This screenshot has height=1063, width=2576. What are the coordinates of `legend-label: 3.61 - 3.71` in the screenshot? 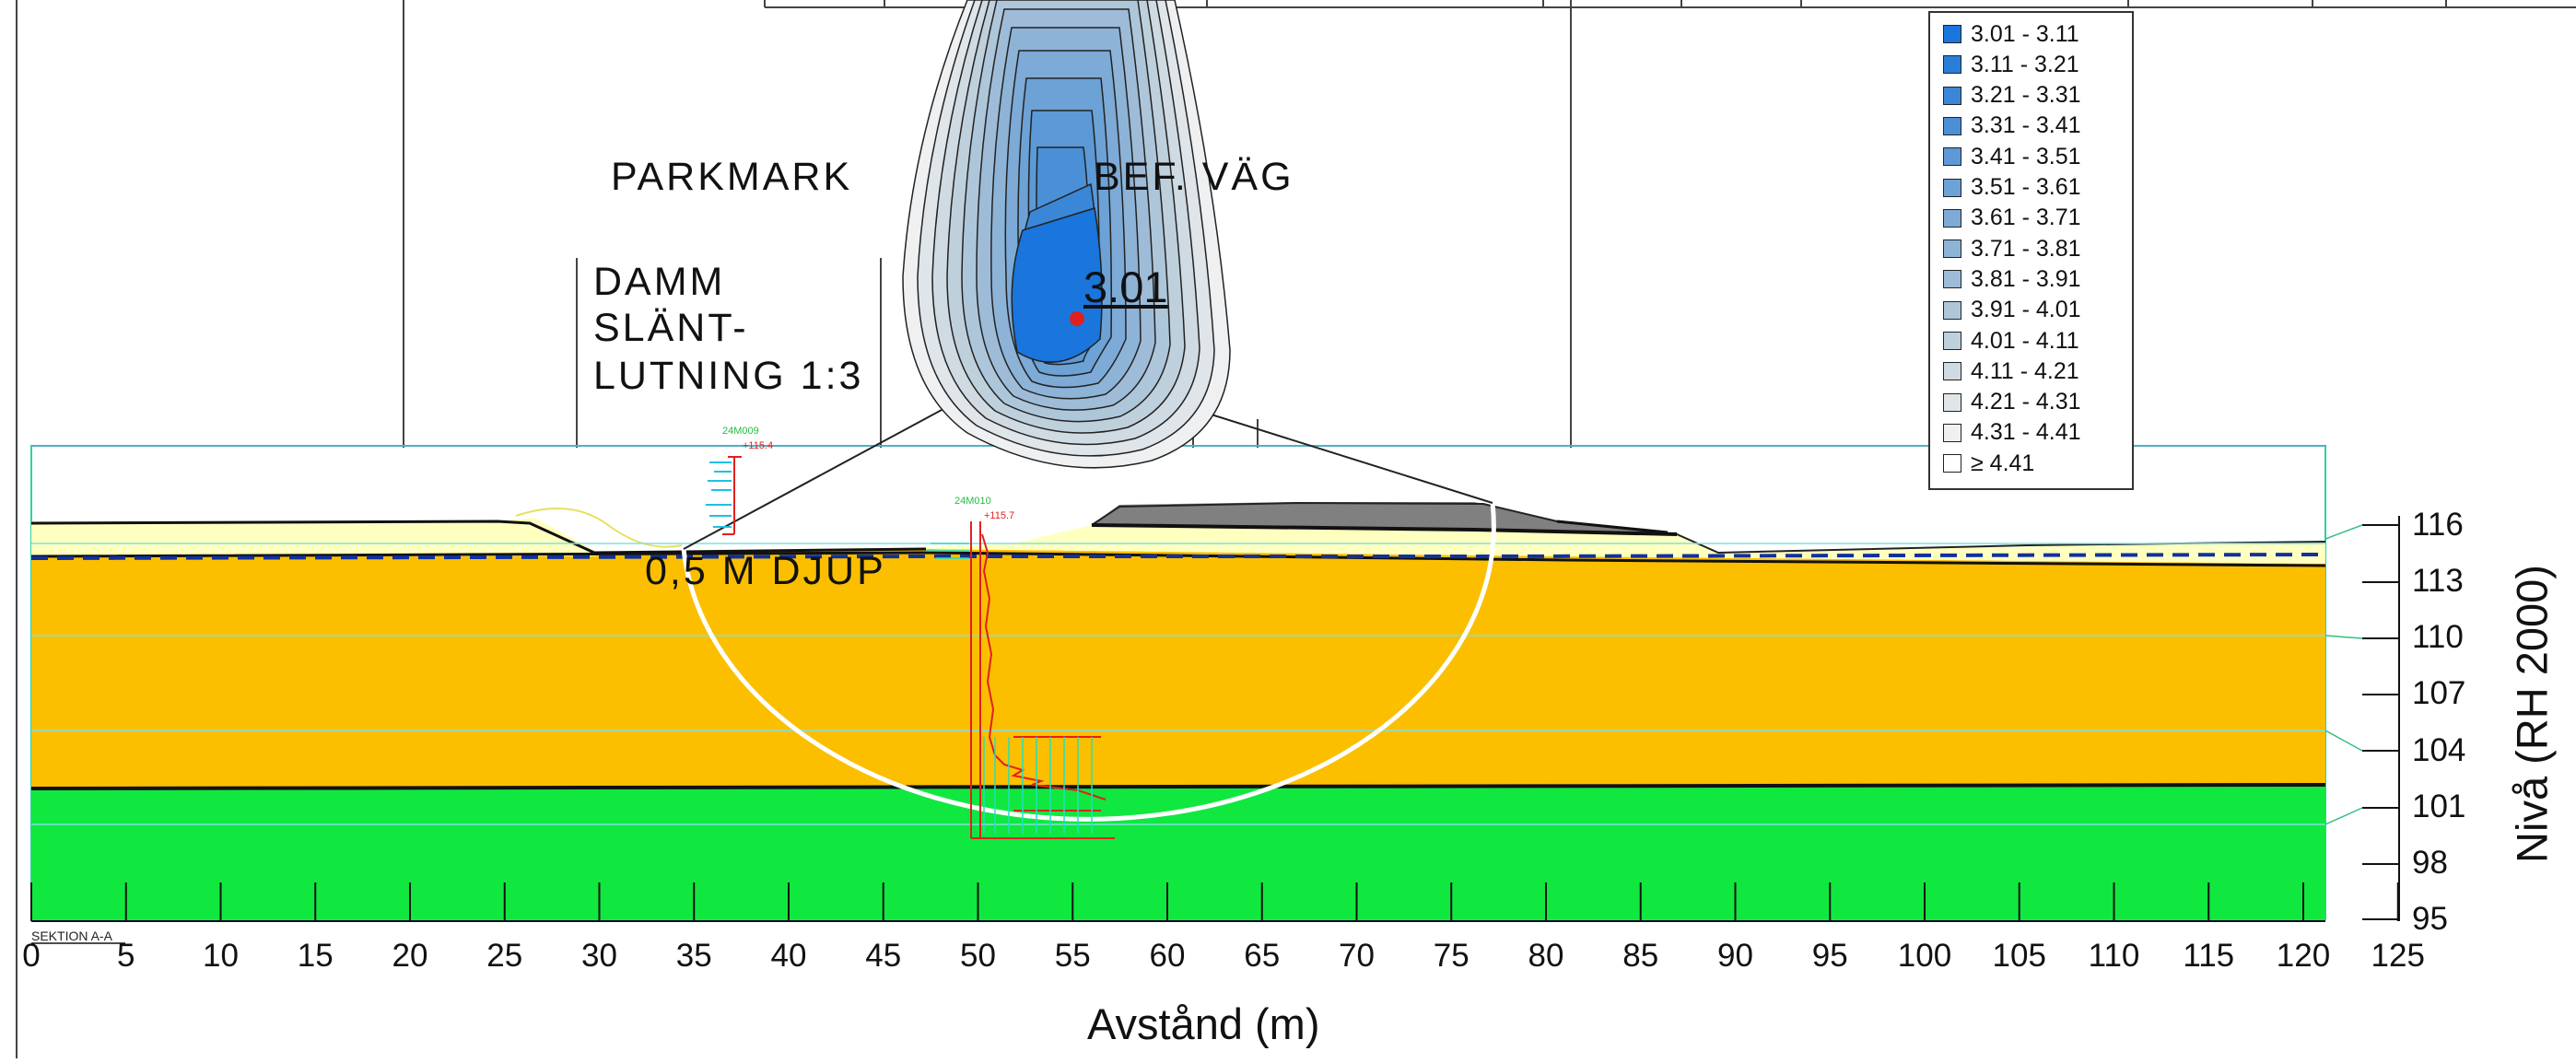 It's located at (2026, 217).